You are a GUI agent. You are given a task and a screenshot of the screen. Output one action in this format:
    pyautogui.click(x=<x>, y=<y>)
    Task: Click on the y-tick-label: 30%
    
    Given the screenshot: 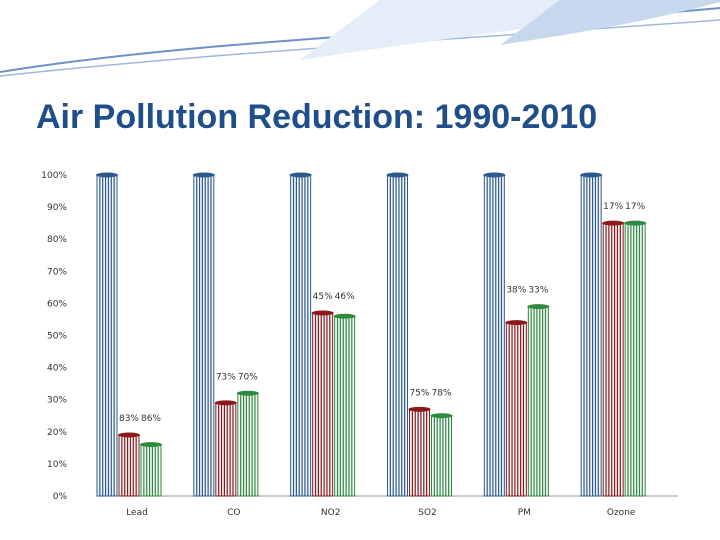 What is the action you would take?
    pyautogui.click(x=57, y=401)
    